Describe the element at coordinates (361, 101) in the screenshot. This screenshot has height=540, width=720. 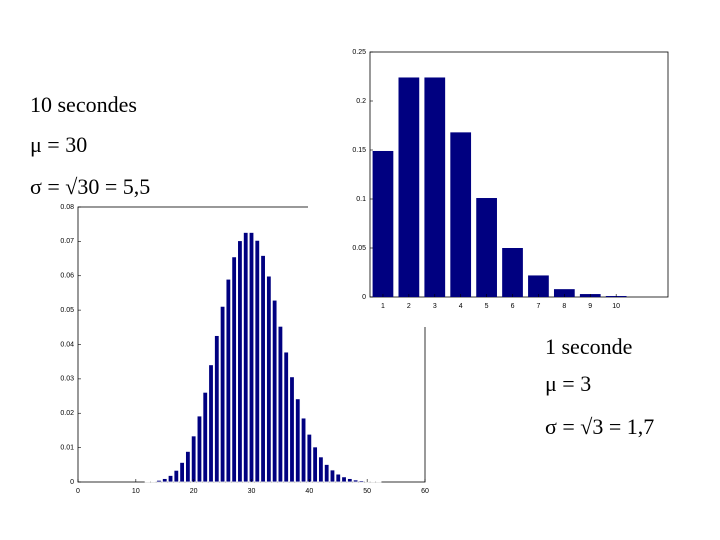
I see `y-tick-label: 0.2` at that location.